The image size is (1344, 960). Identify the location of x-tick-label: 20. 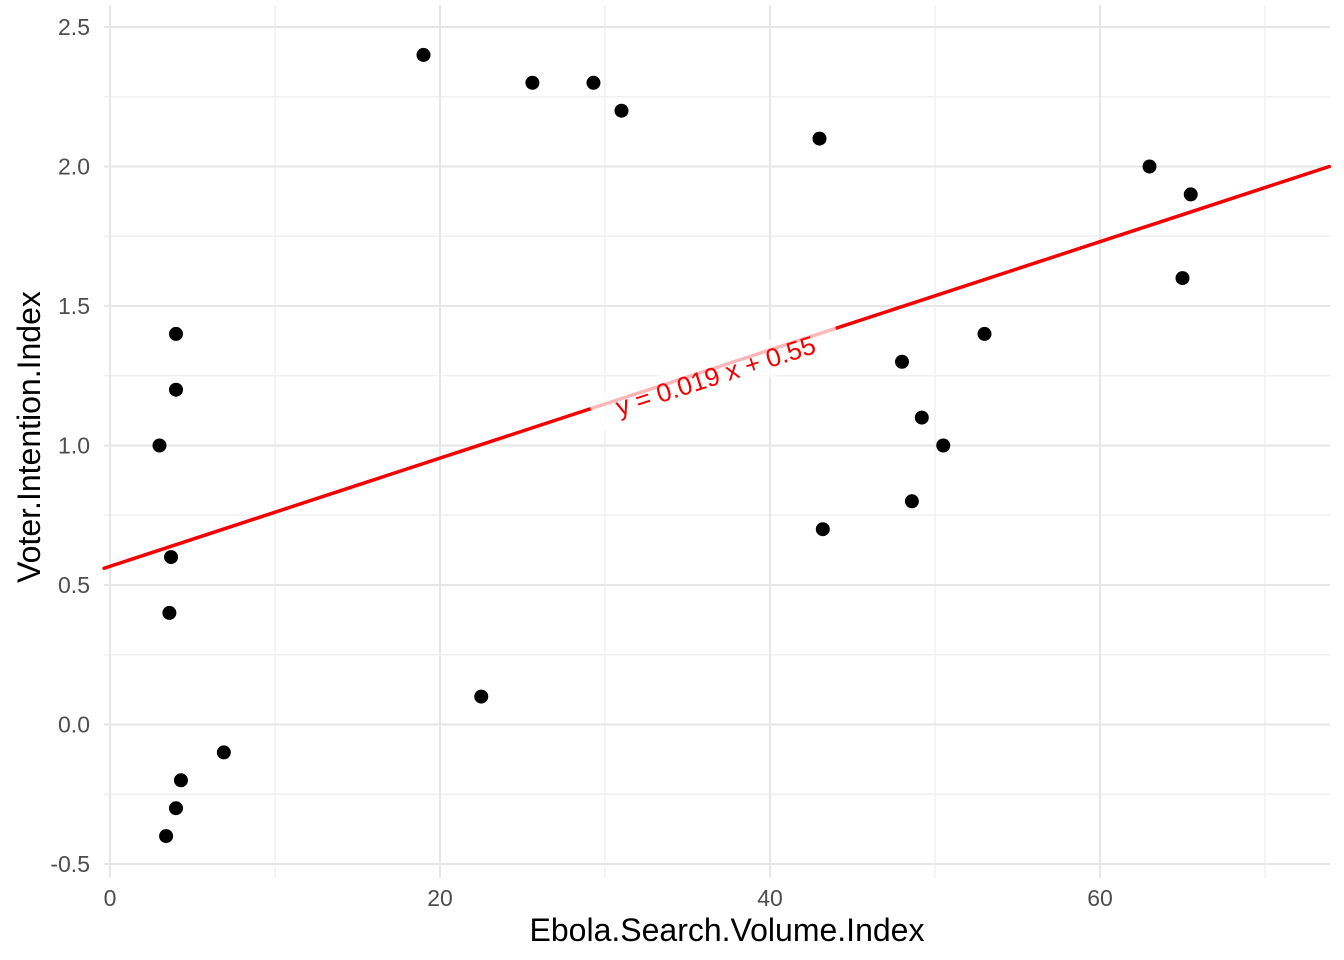
(440, 898).